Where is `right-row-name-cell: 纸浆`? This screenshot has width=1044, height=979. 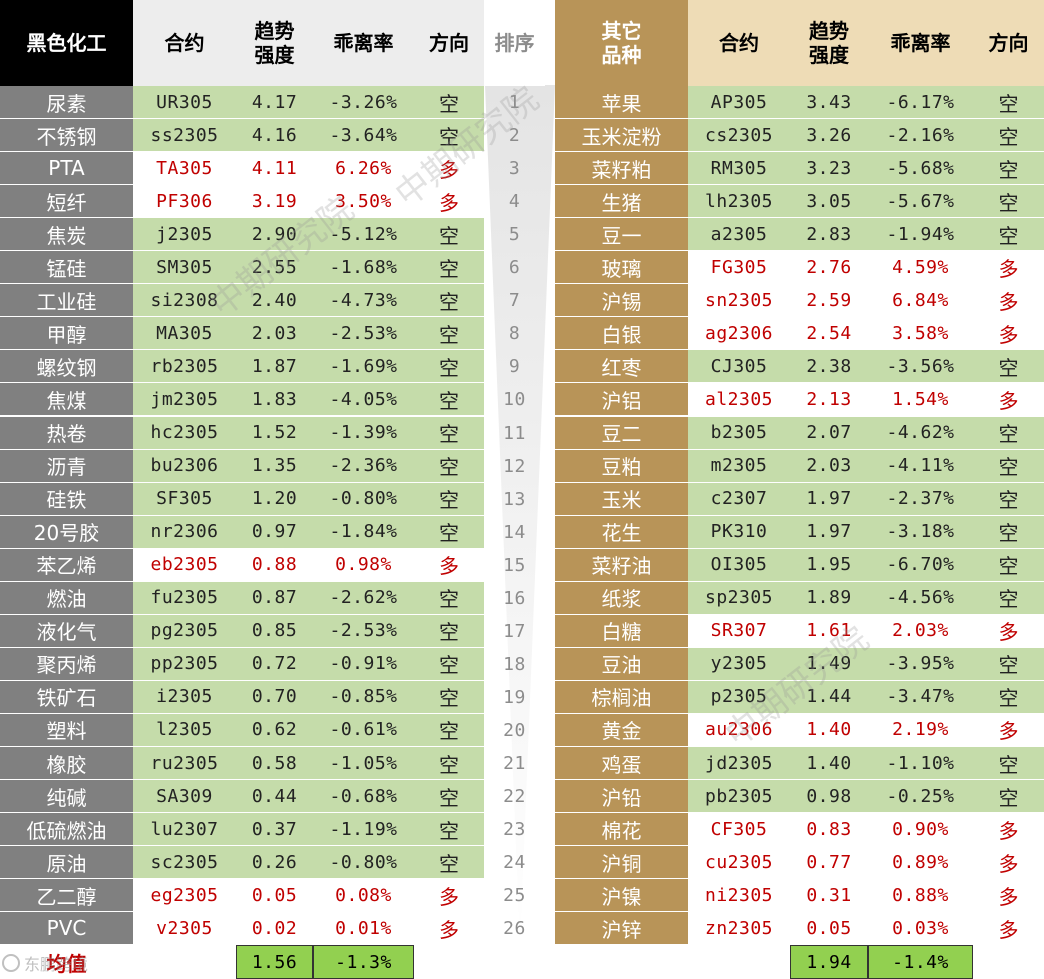
right-row-name-cell: 纸浆 is located at coordinates (621, 598).